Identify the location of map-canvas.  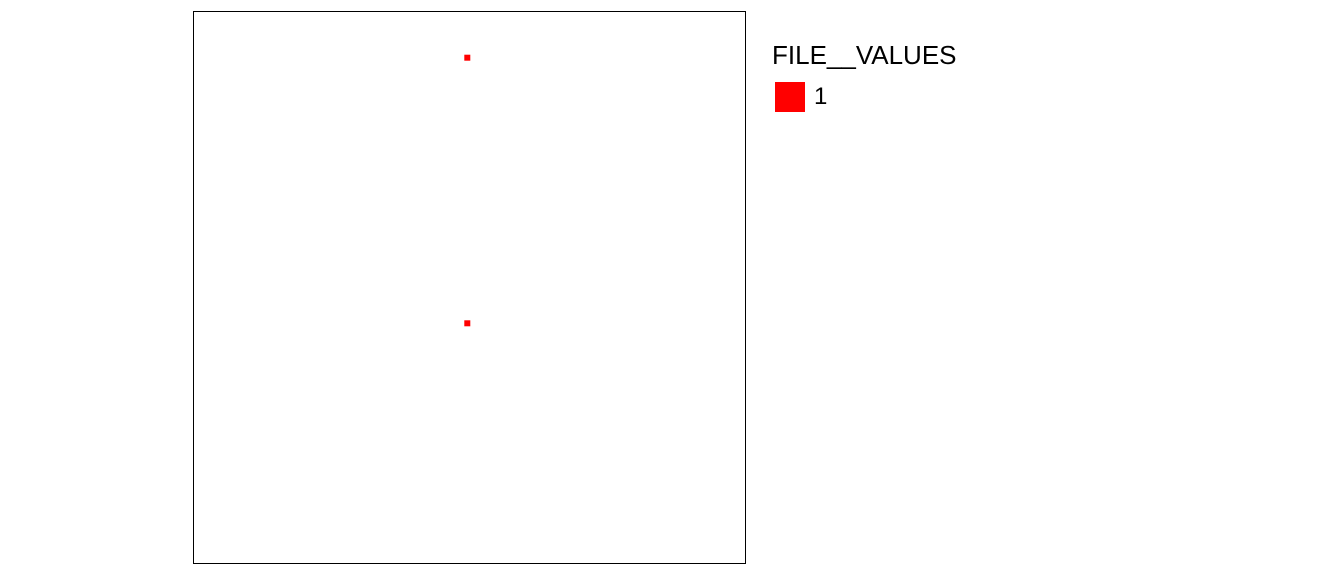
(467, 190).